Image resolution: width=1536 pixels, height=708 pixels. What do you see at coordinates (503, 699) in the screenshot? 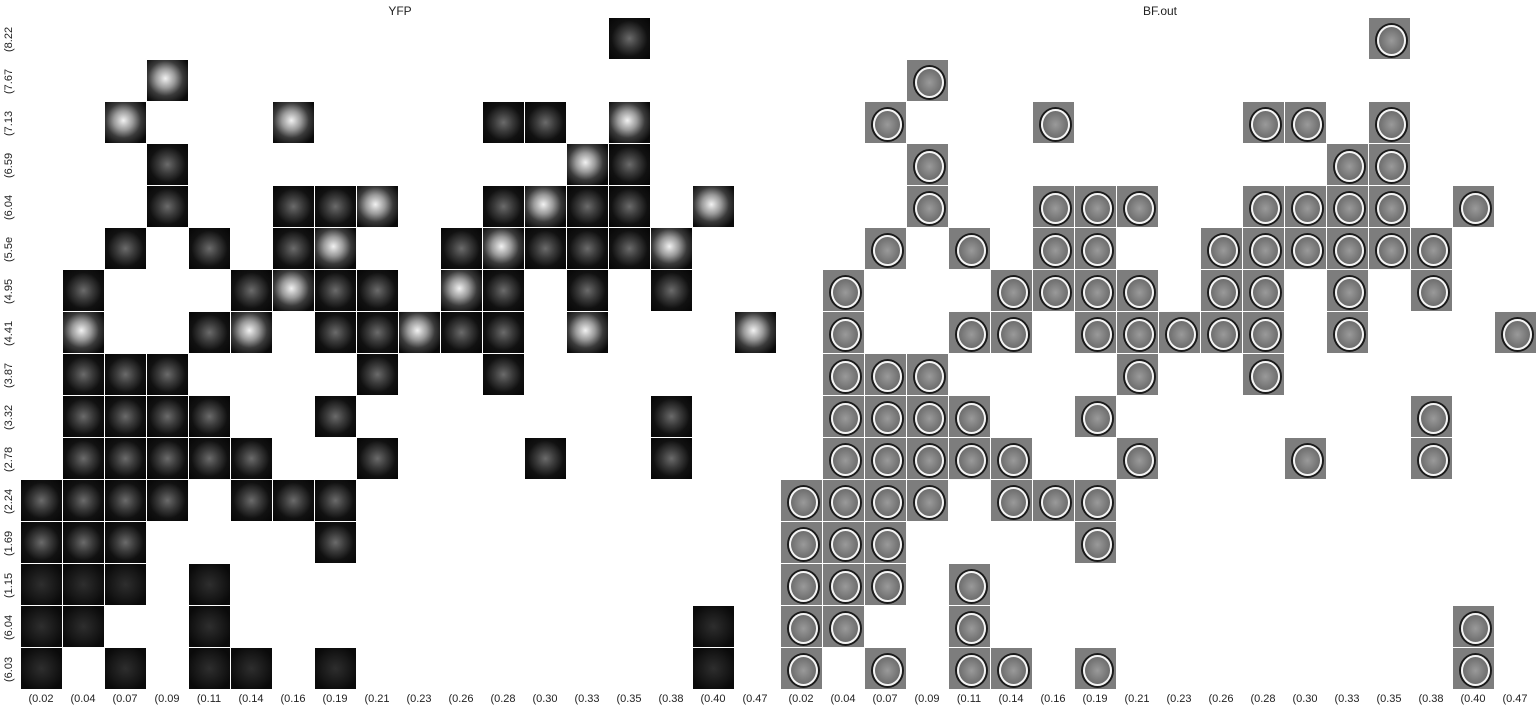
I see `yfp-col-label: (0.28` at bounding box center [503, 699].